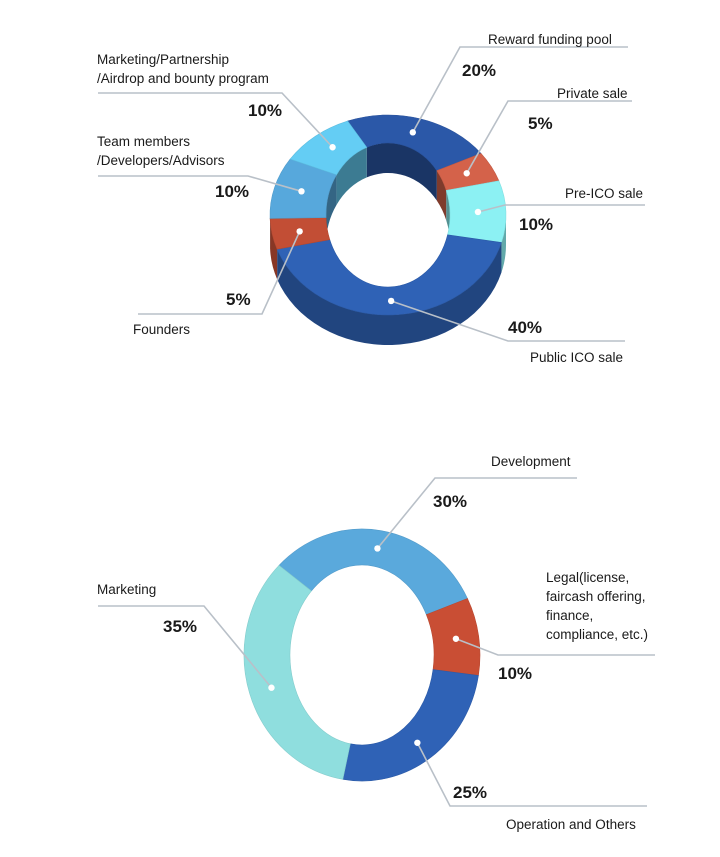  Describe the element at coordinates (161, 160) in the screenshot. I see `slice-label: /Developers/Advisors` at that location.